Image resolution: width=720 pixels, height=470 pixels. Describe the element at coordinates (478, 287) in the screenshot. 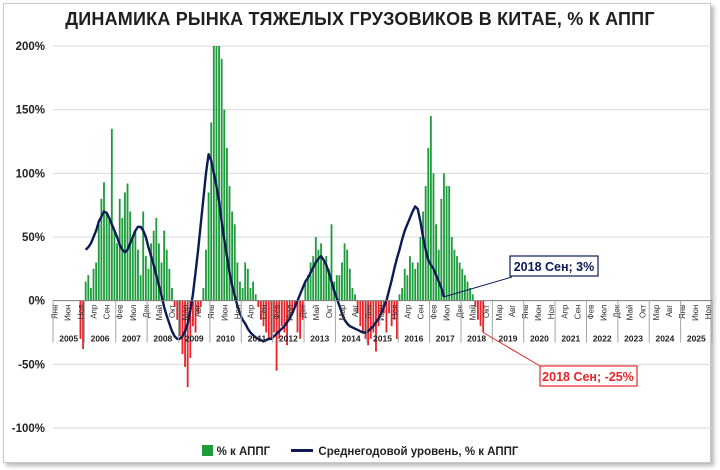

I see `line-callout-leader` at that location.